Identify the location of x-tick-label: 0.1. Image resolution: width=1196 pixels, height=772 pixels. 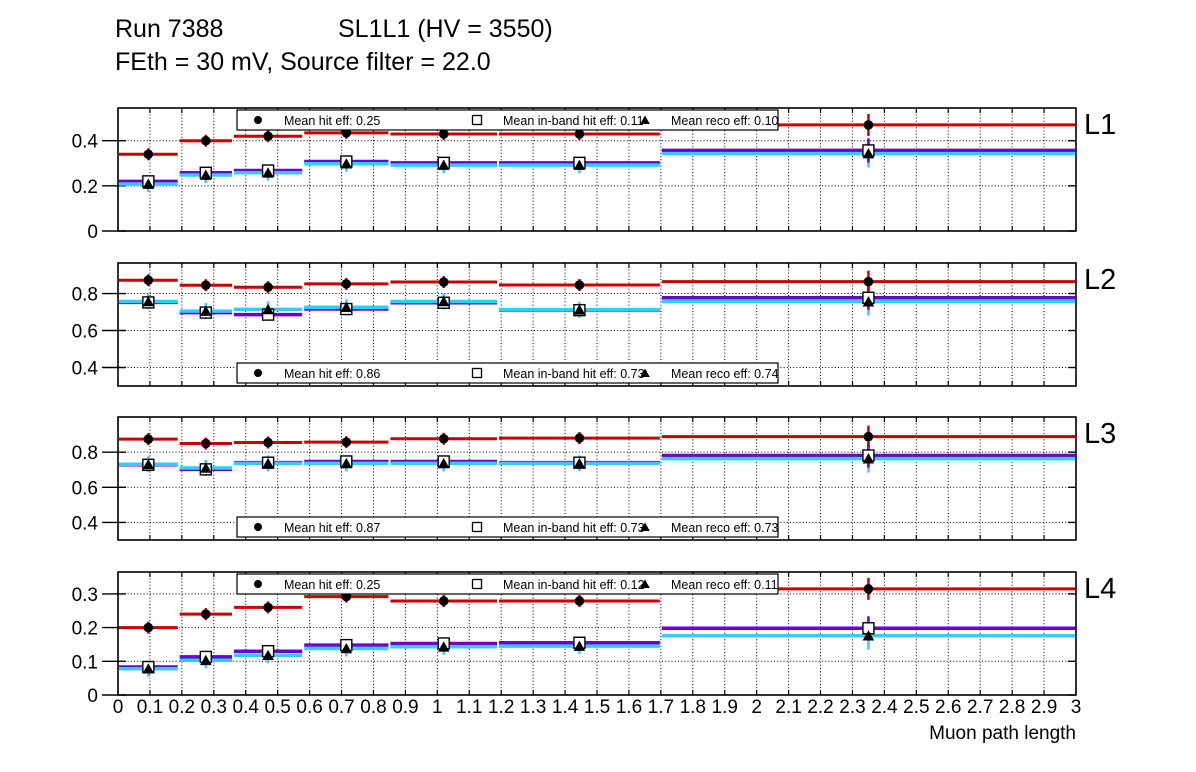
(150, 707).